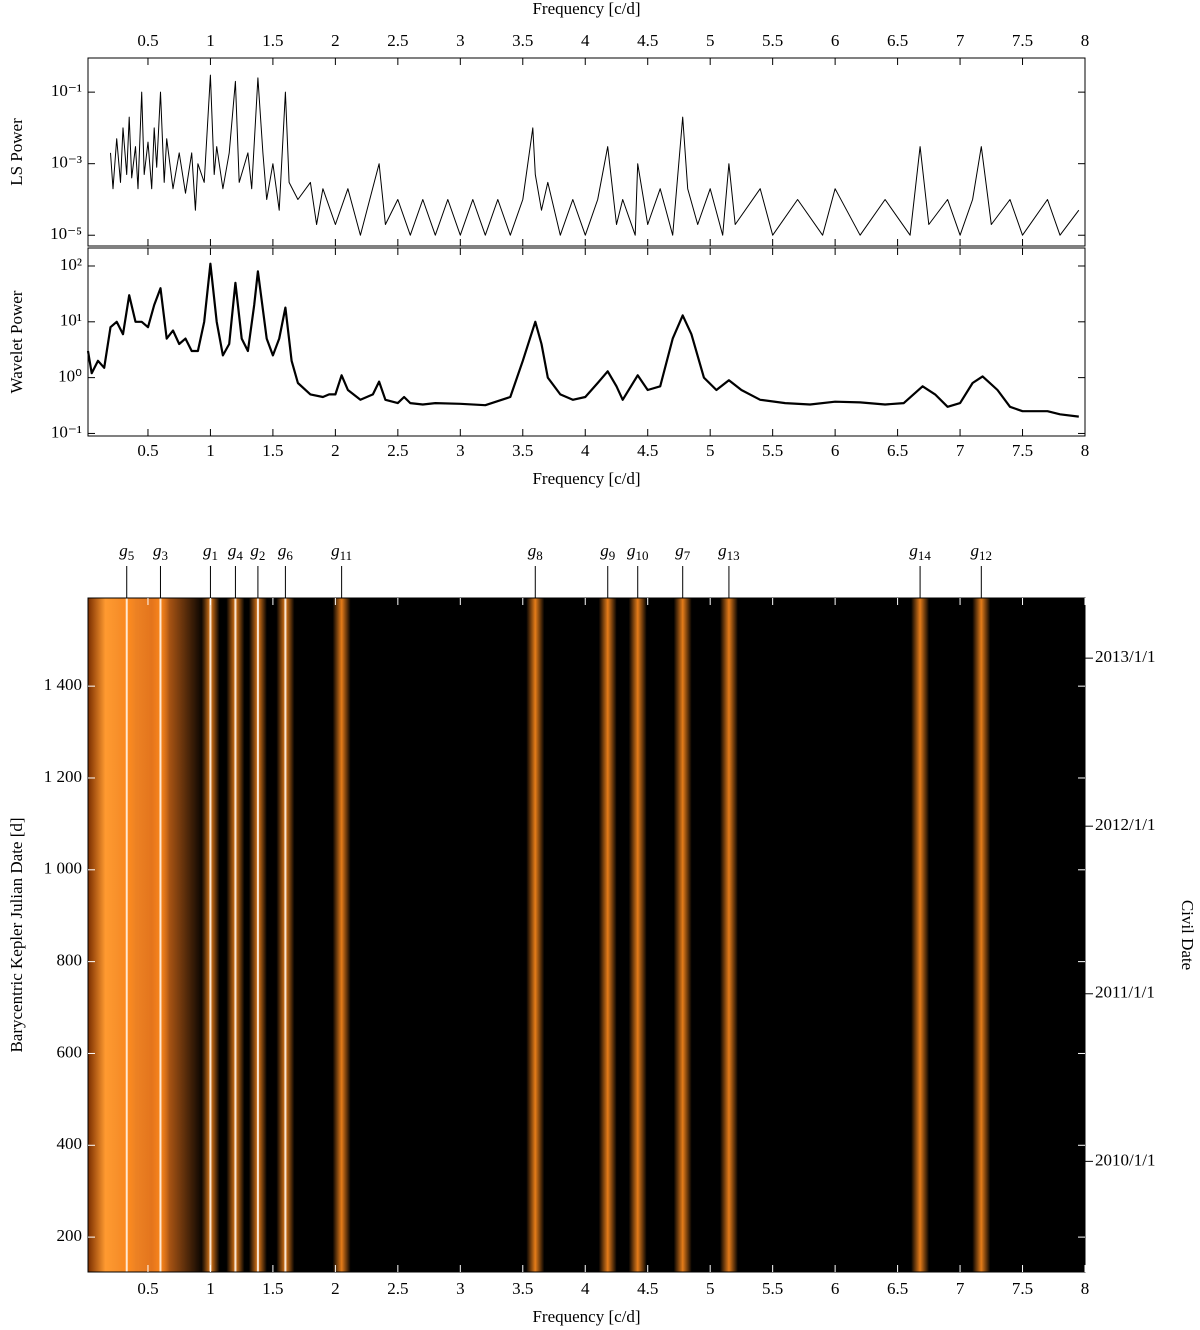 This screenshot has width=1200, height=1330. I want to click on y-axis-title: Barycentric Kepler Julian Date [d], so click(16, 934).